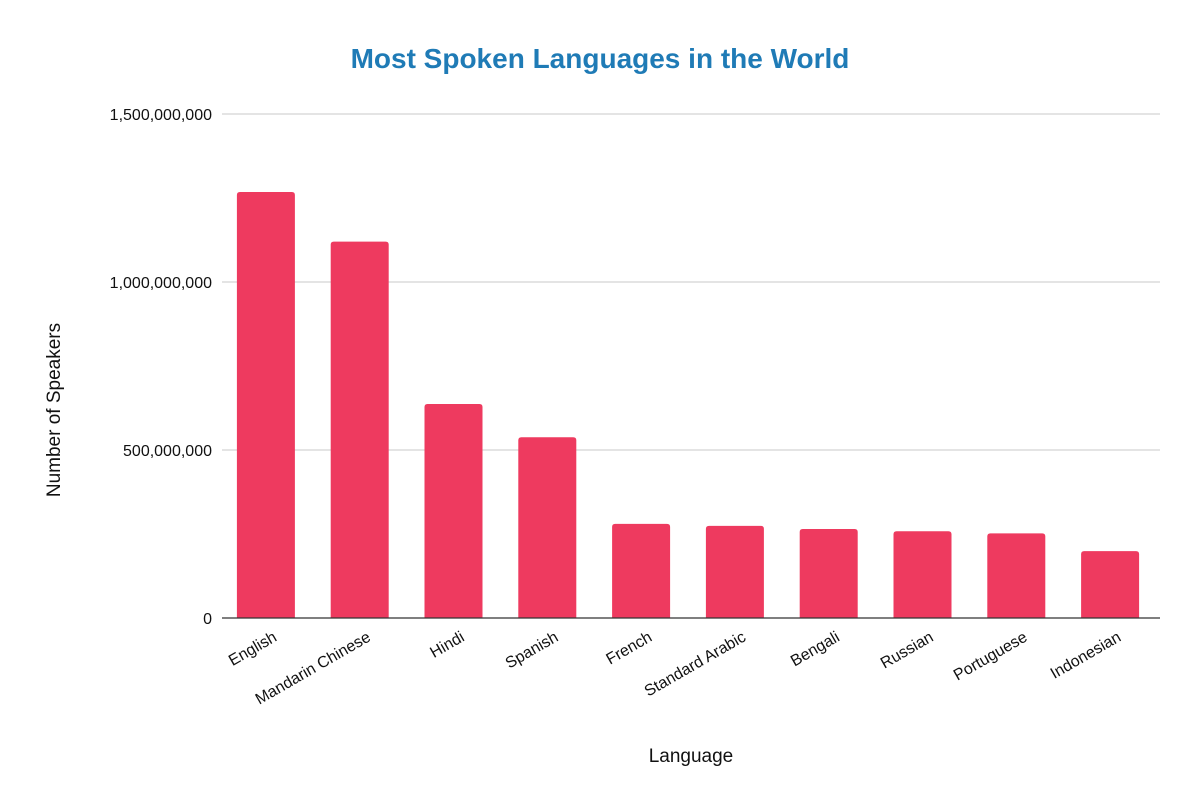 The width and height of the screenshot is (1200, 807). What do you see at coordinates (167, 451) in the screenshot?
I see `y-tick-label: 500,000,000` at bounding box center [167, 451].